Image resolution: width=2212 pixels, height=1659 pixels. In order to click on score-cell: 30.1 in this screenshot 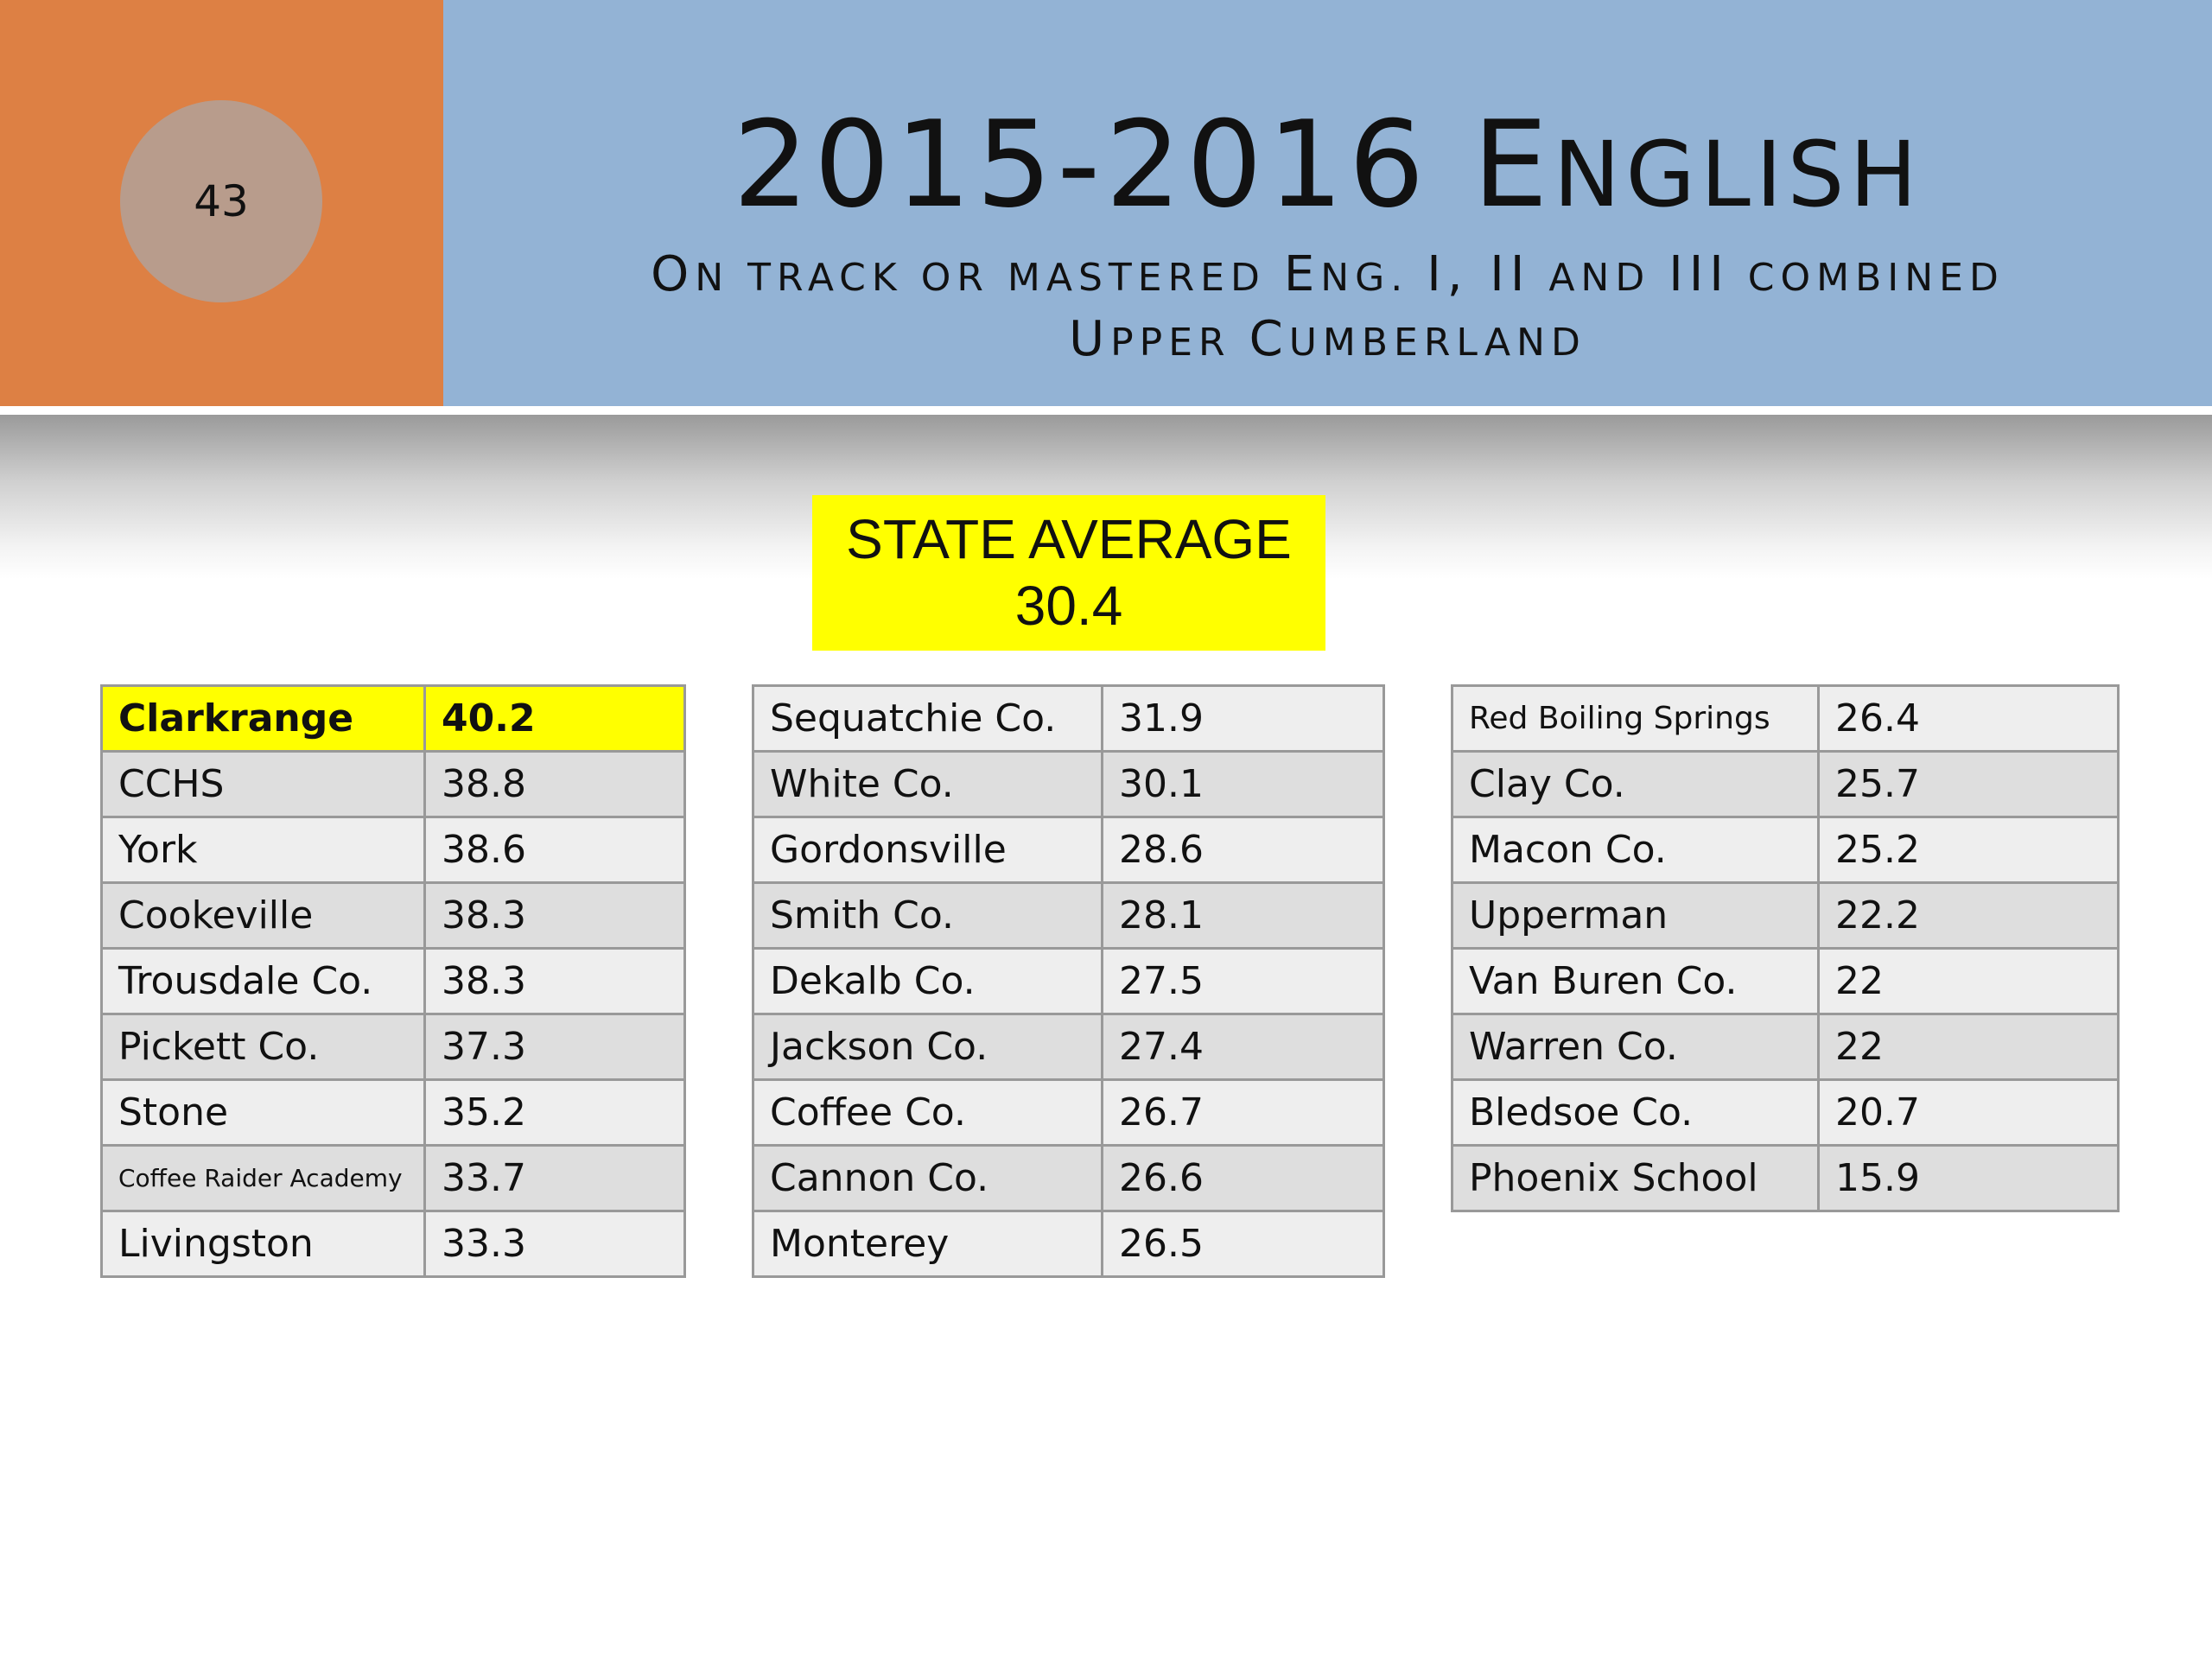, I will do `click(1243, 784)`.